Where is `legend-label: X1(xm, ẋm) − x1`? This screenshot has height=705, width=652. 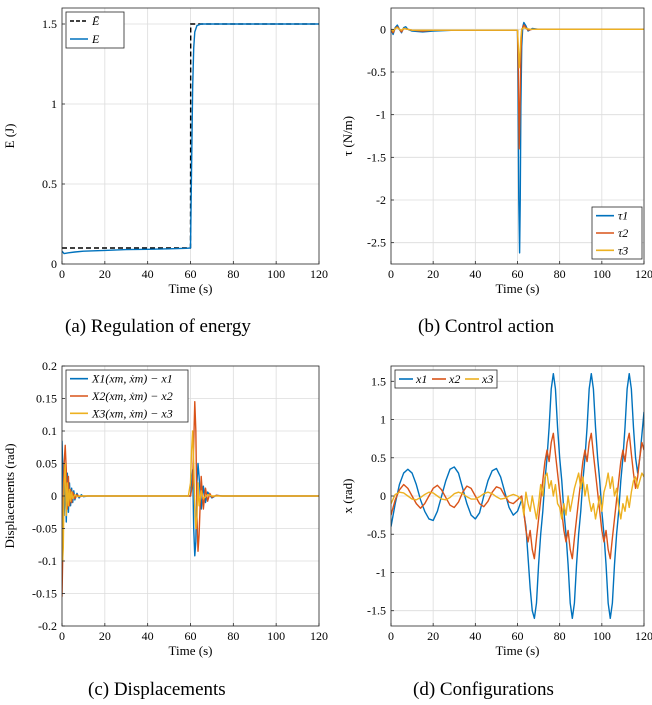 legend-label: X1(xm, ẋm) − x1 is located at coordinates (132, 379).